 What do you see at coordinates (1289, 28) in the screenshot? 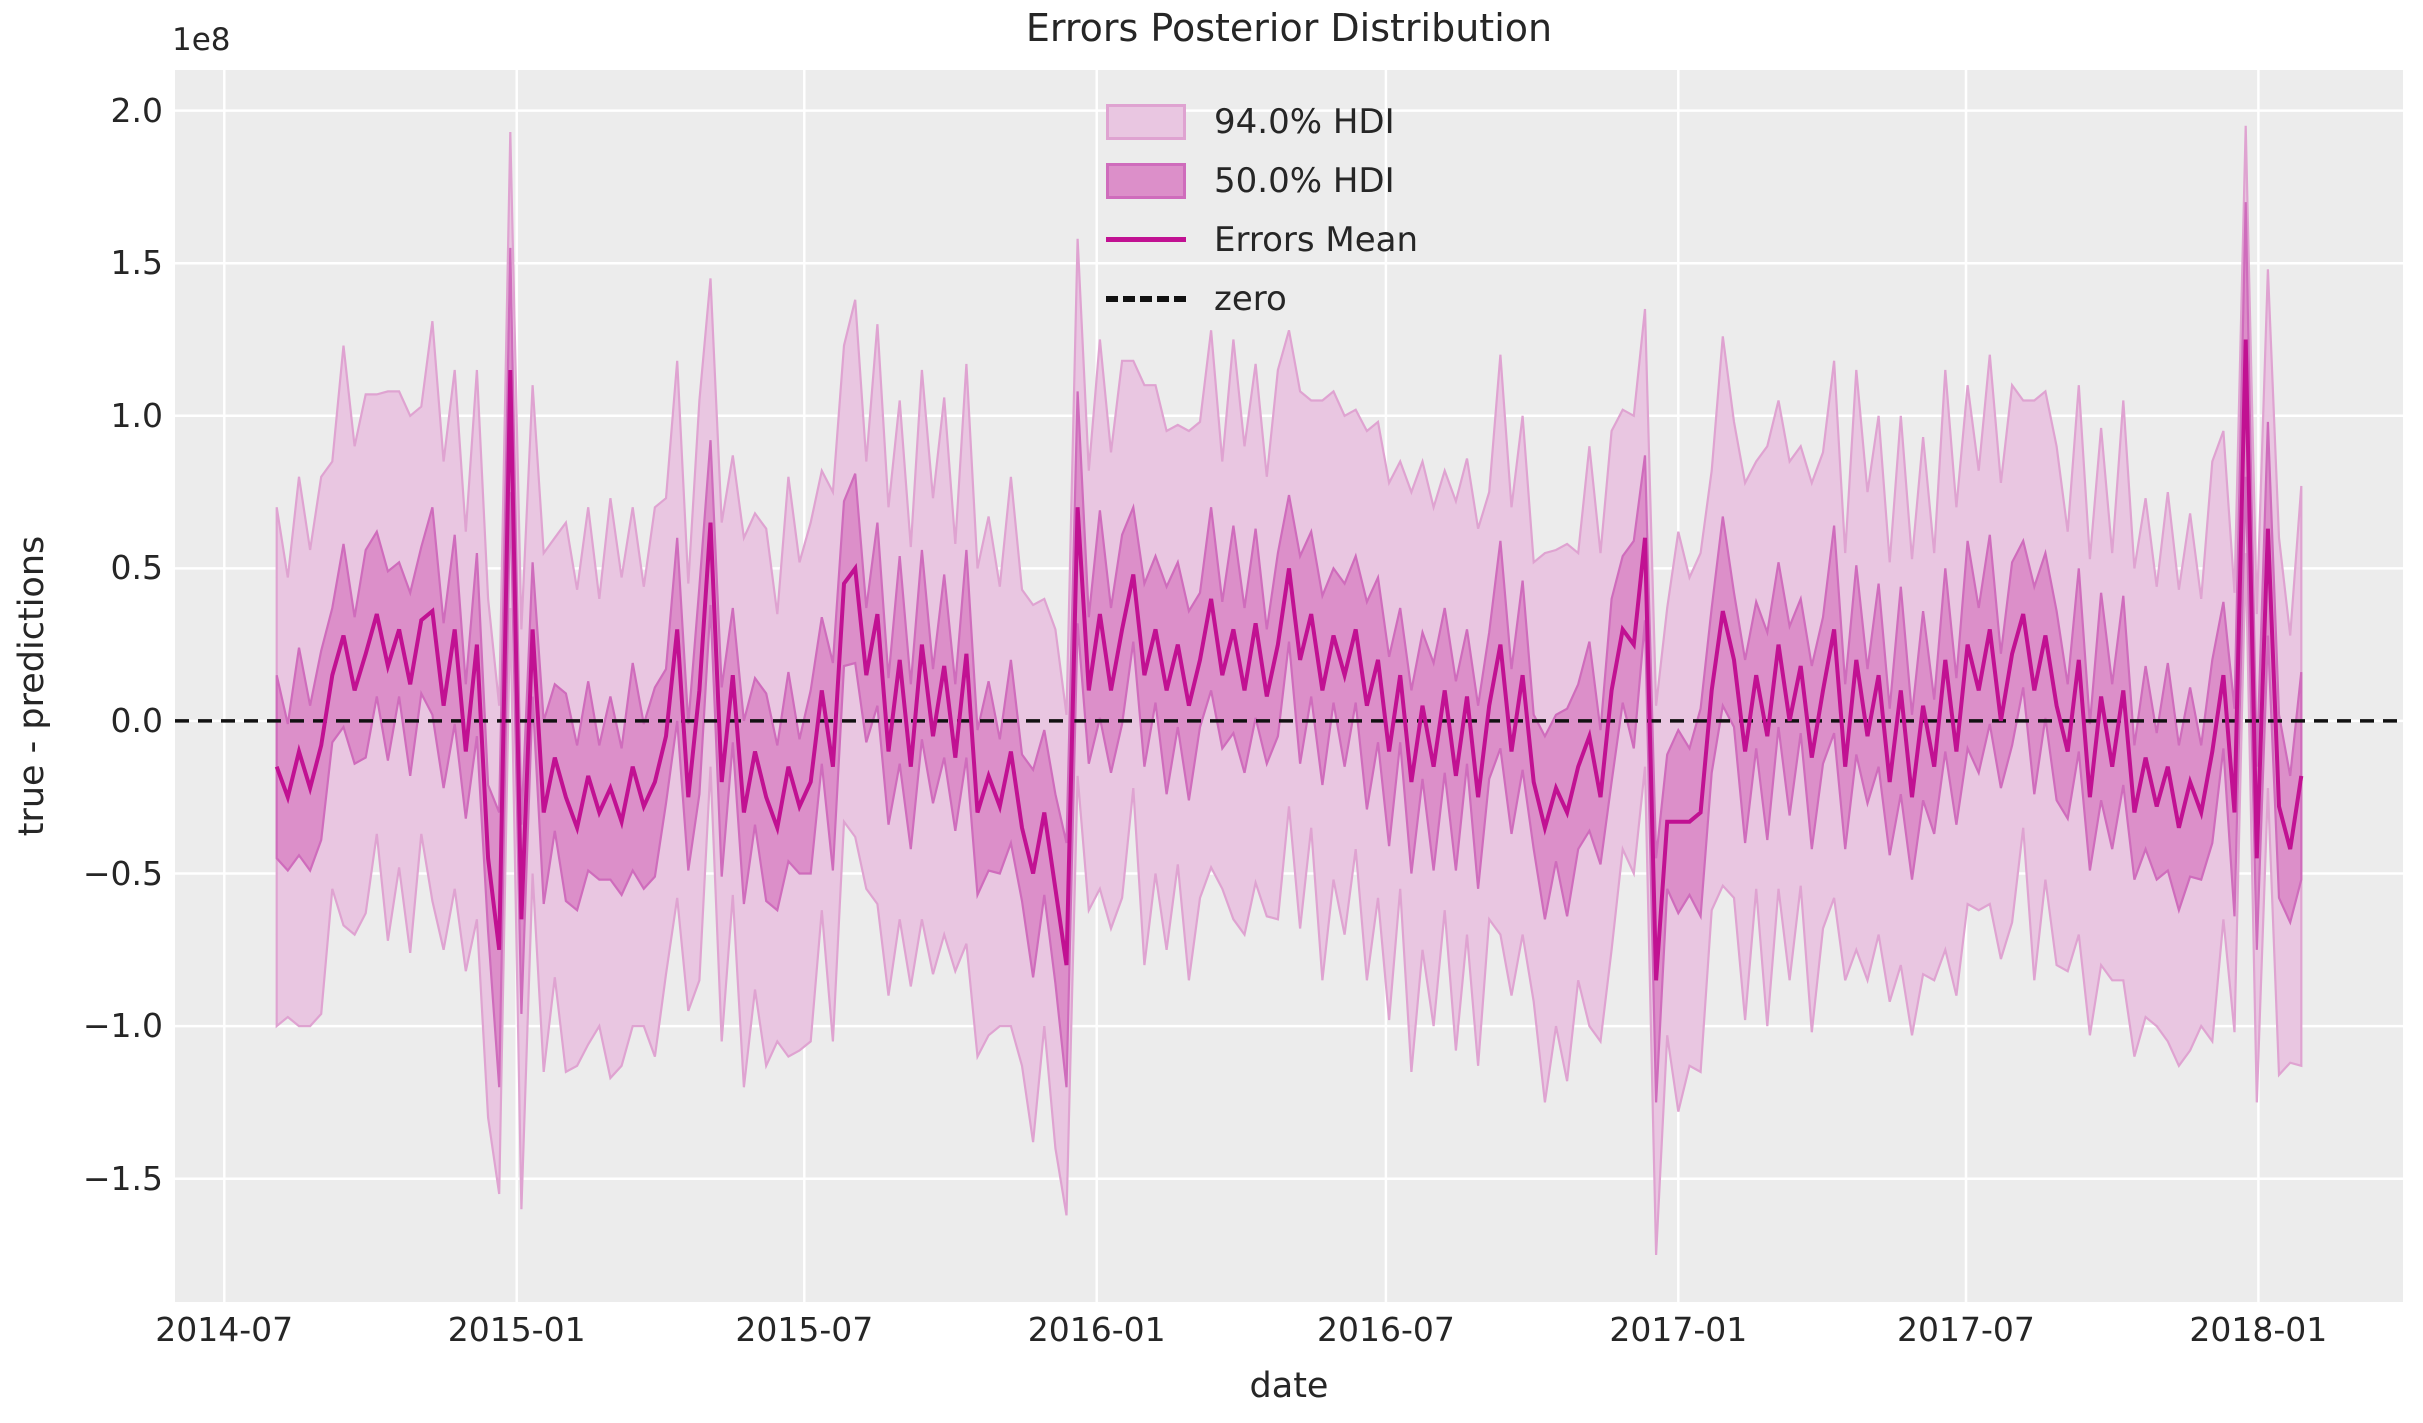
I see `chart-title: Errors Posterior Distribution` at bounding box center [1289, 28].